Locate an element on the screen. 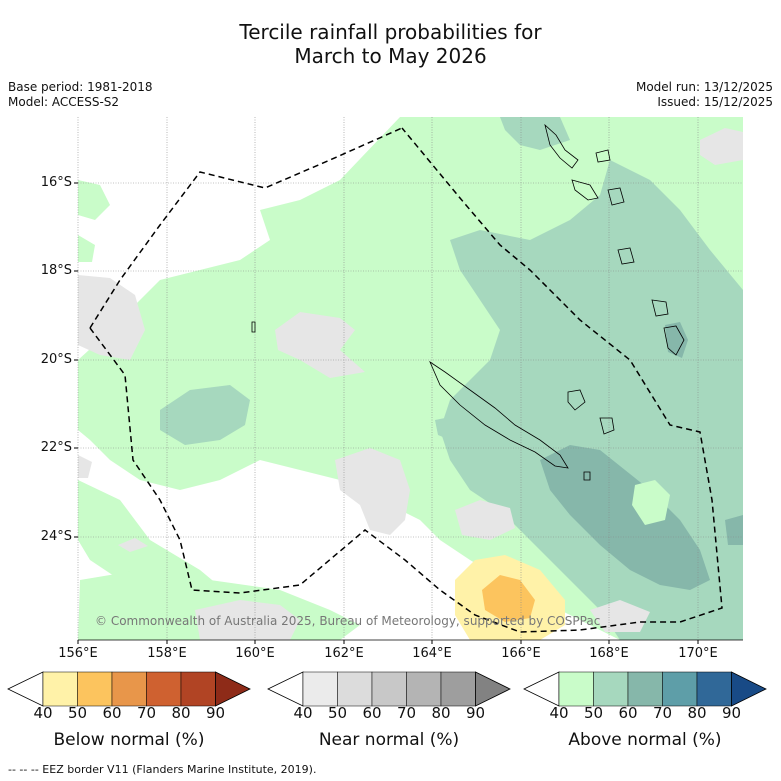 This screenshot has width=781, height=781. model-name: Model: ACCESS-S2 is located at coordinates (64, 102).